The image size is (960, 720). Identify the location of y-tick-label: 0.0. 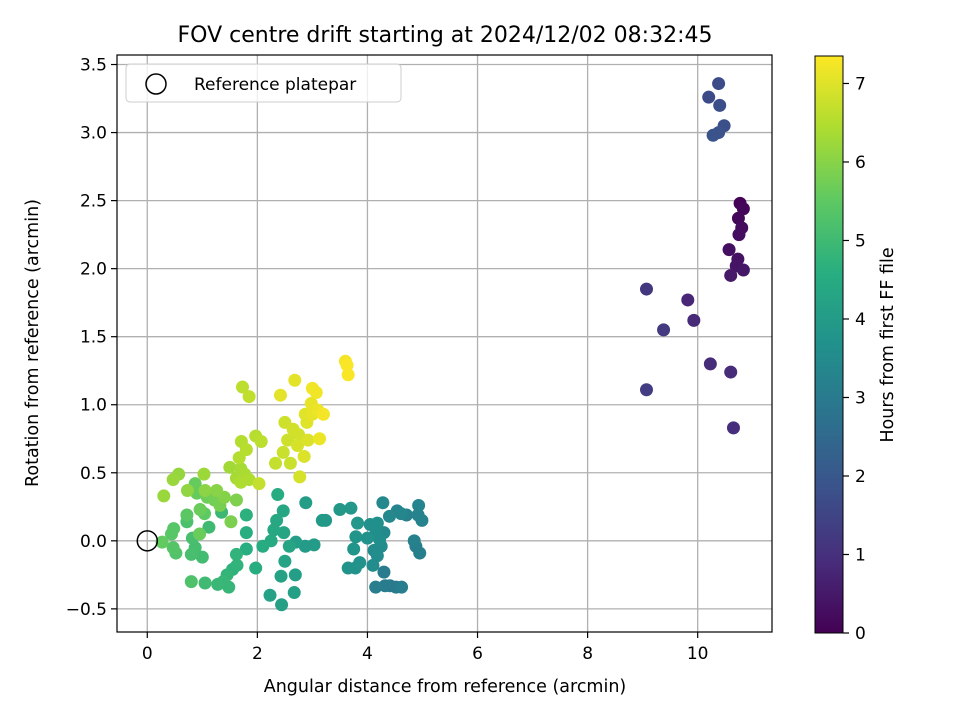
(93, 542).